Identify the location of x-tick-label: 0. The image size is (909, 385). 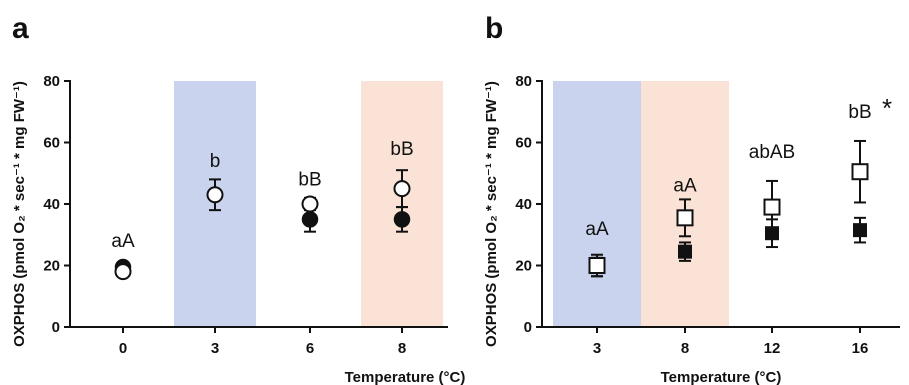
(123, 348).